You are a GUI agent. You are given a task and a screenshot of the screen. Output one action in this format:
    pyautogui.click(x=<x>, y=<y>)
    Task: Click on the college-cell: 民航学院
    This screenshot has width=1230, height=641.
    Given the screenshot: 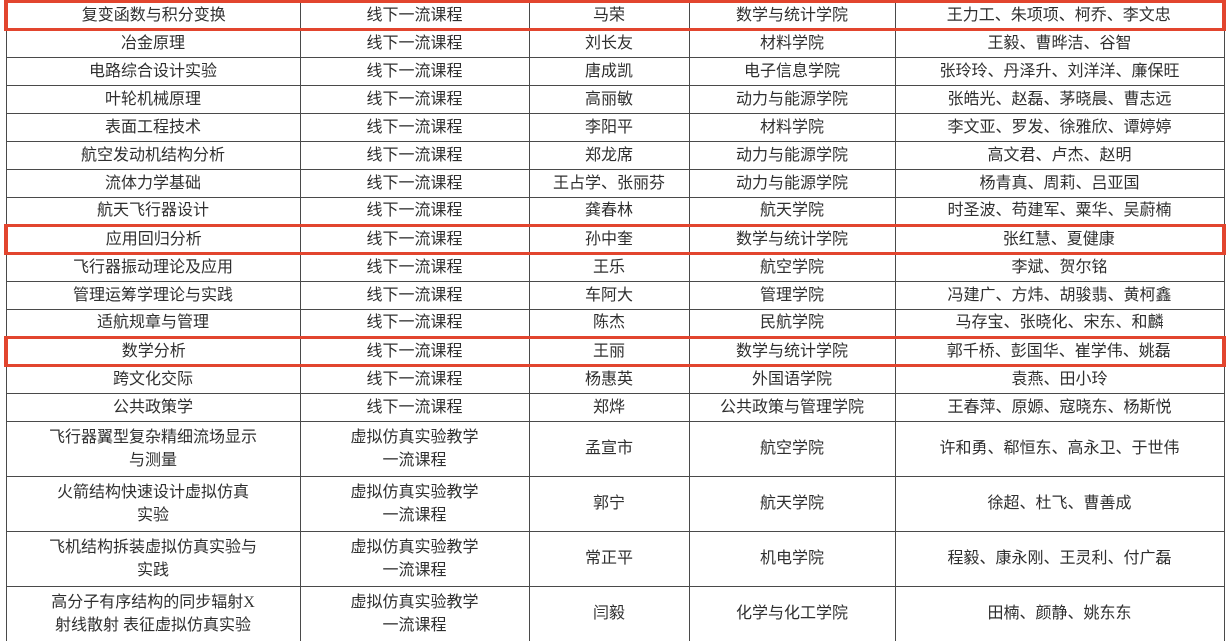 What is the action you would take?
    pyautogui.click(x=792, y=323)
    